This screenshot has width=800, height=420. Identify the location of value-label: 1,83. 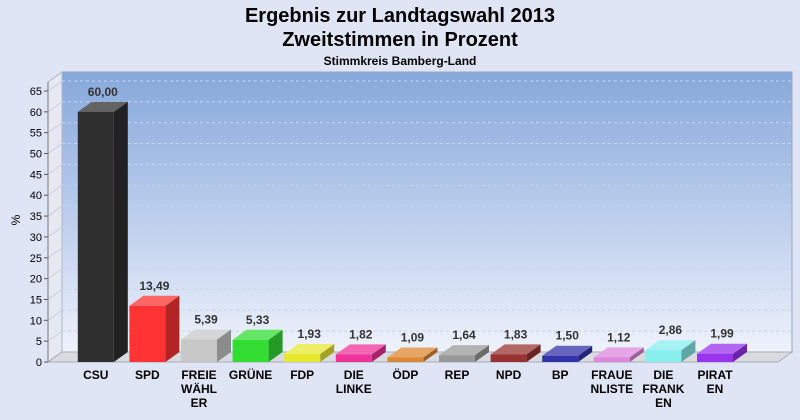
(516, 334).